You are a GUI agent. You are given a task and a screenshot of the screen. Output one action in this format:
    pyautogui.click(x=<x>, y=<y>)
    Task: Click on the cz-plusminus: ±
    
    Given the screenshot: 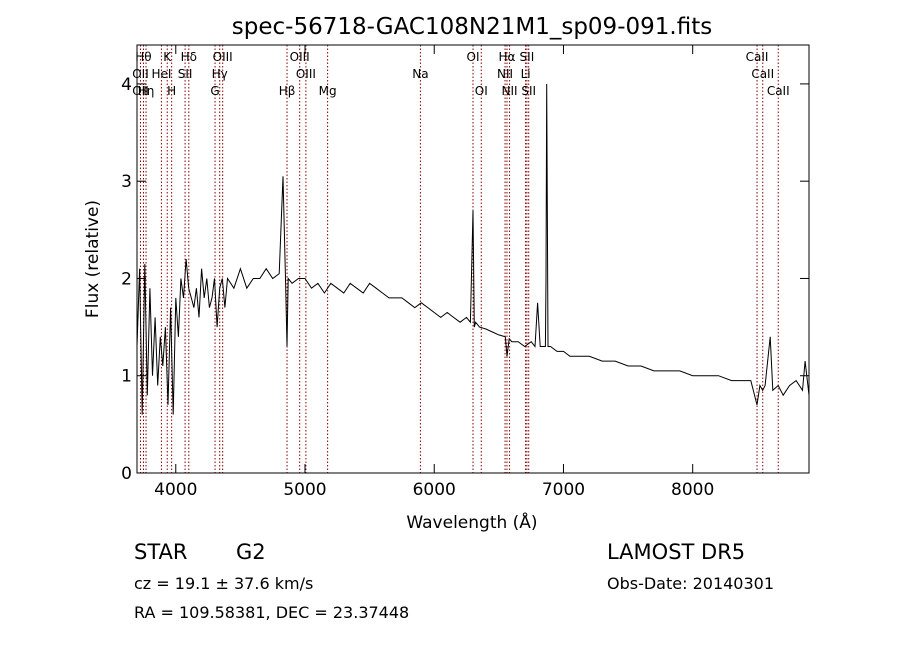 What is the action you would take?
    pyautogui.click(x=222, y=583)
    